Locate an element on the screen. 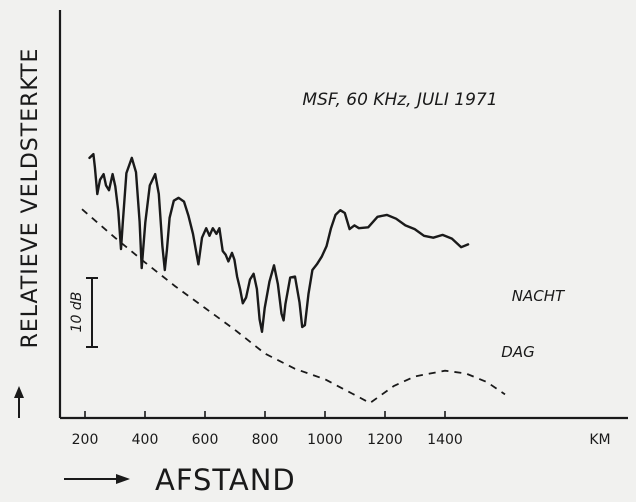 This screenshot has height=502, width=636. scale-bar is located at coordinates (92, 312).